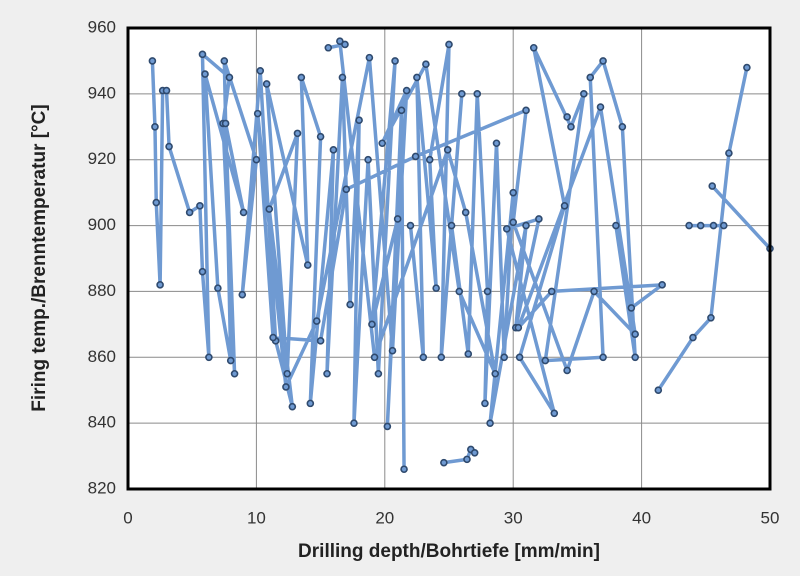  What do you see at coordinates (641, 517) in the screenshot?
I see `x-tick-label: 40` at bounding box center [641, 517].